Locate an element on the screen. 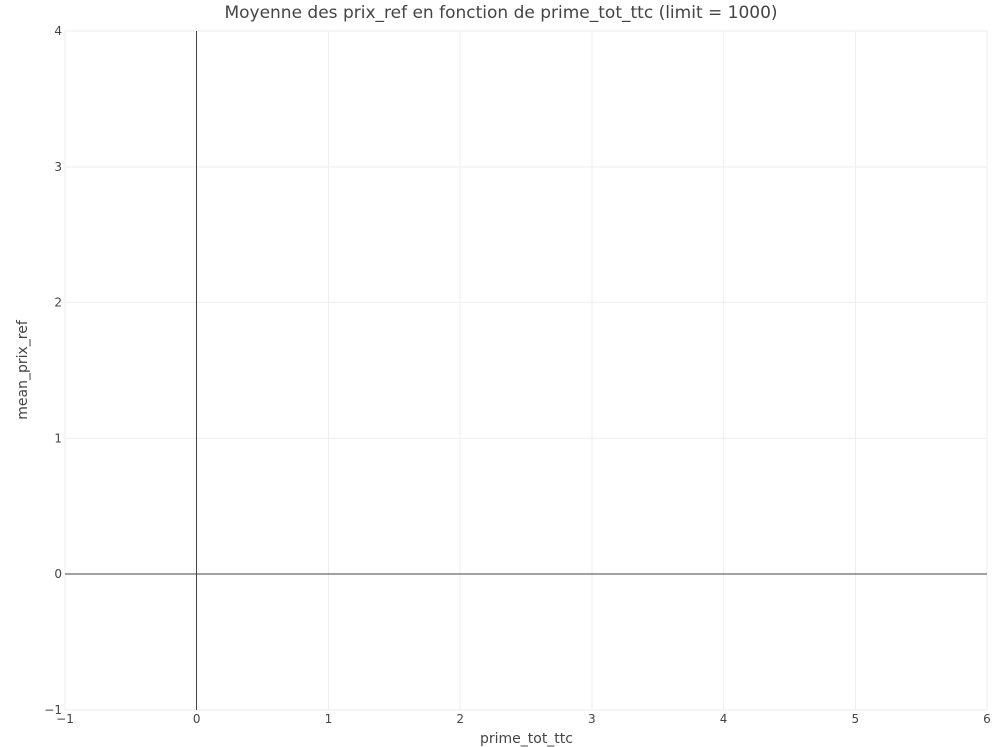  y-tick-label: 3 is located at coordinates (58, 167).